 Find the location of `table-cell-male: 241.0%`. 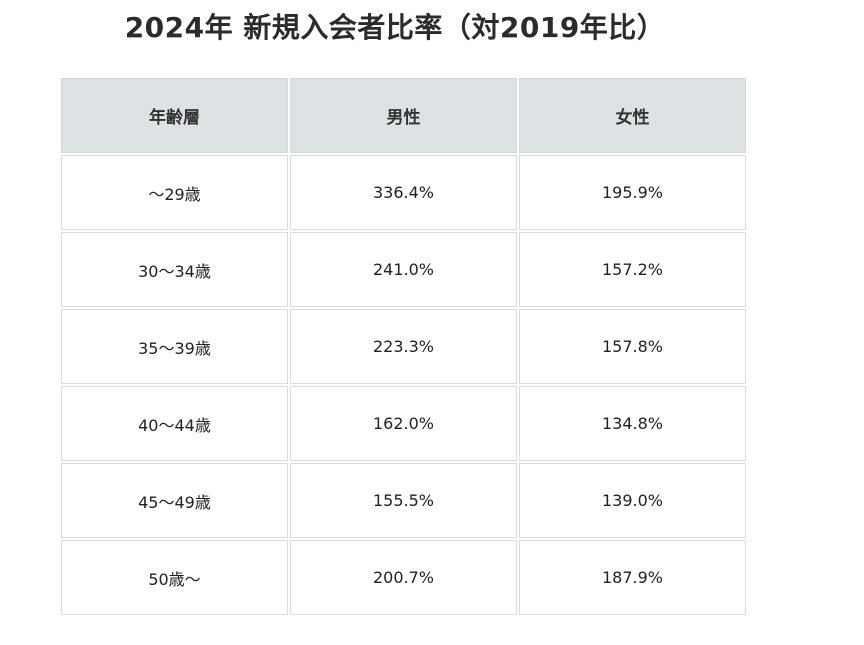

table-cell-male: 241.0% is located at coordinates (403, 269).